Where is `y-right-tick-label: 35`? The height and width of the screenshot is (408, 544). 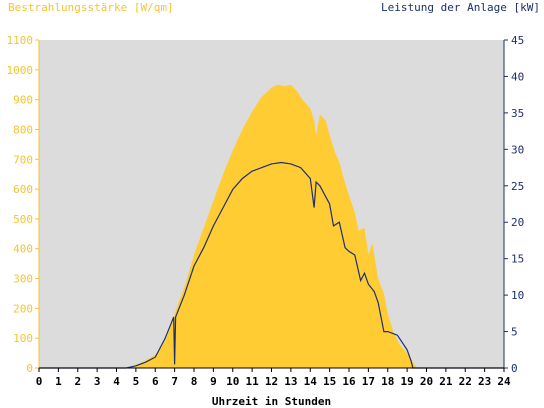 y-right-tick-label: 35 is located at coordinates (517, 113).